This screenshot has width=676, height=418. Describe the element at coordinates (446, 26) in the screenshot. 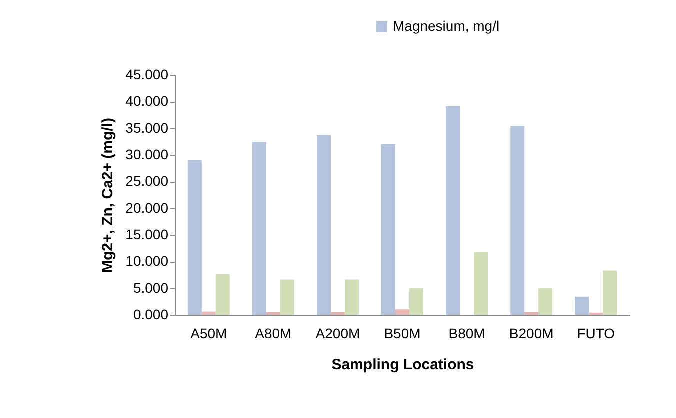

I see `legend-label: Magnesium, mg/l` at that location.